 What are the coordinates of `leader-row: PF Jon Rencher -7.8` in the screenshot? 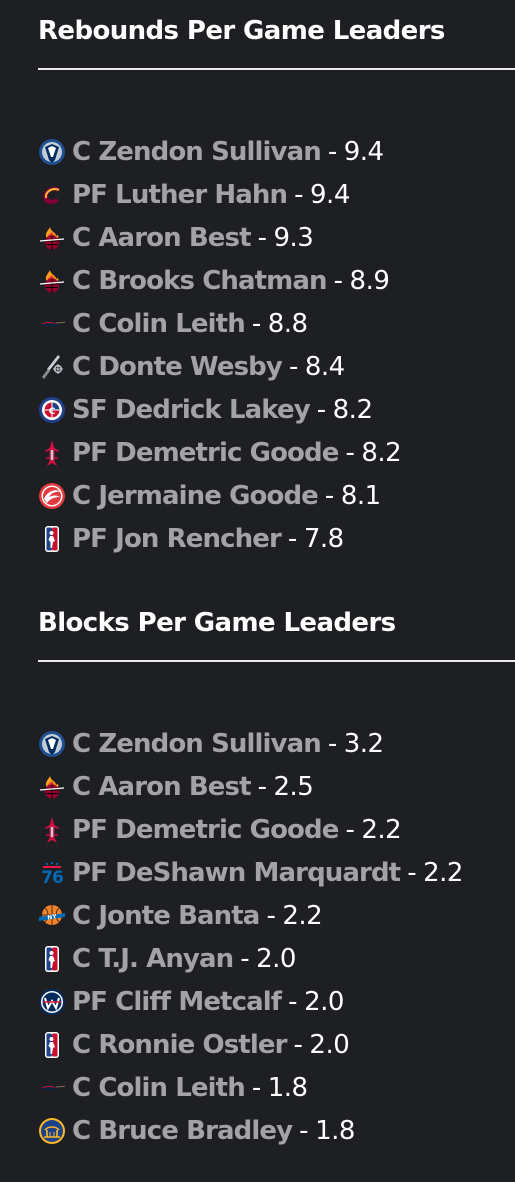 It's located at (276, 538).